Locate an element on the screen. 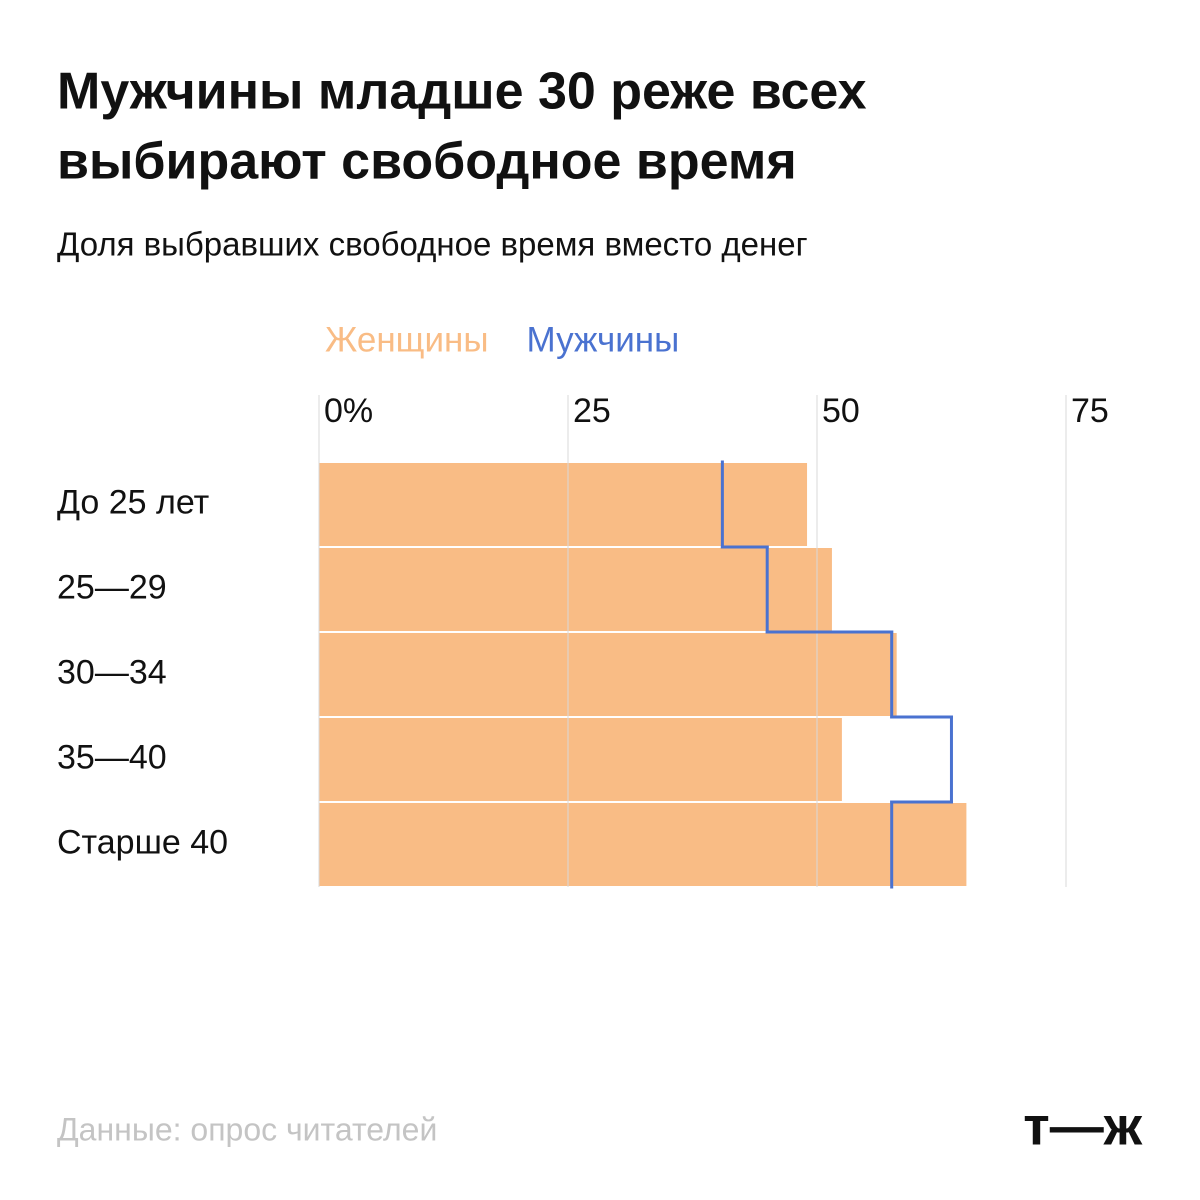 The height and width of the screenshot is (1200, 1200). y-tick-label: 25—29 is located at coordinates (112, 587).